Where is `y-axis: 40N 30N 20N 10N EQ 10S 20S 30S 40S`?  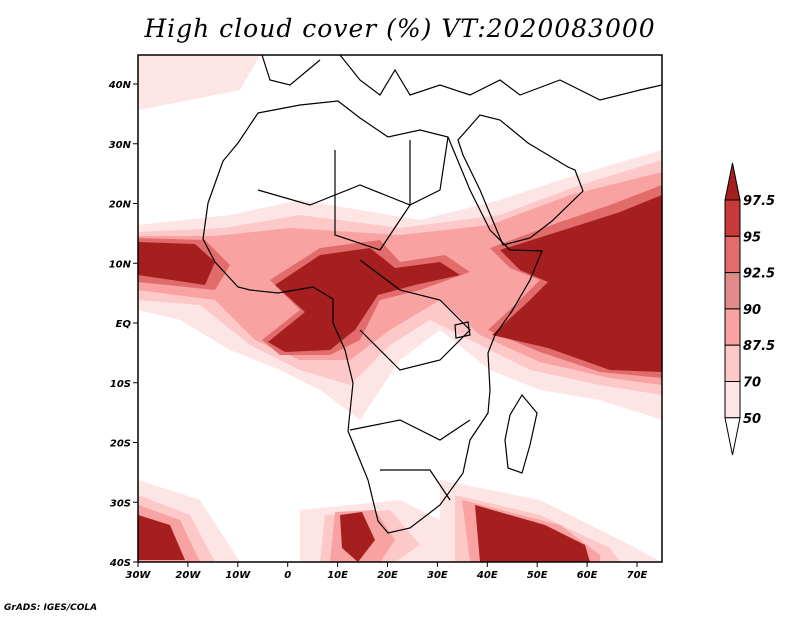
y-axis: 40N 30N 20N 10N EQ 10S 20S 30S 40S is located at coordinates (123, 324).